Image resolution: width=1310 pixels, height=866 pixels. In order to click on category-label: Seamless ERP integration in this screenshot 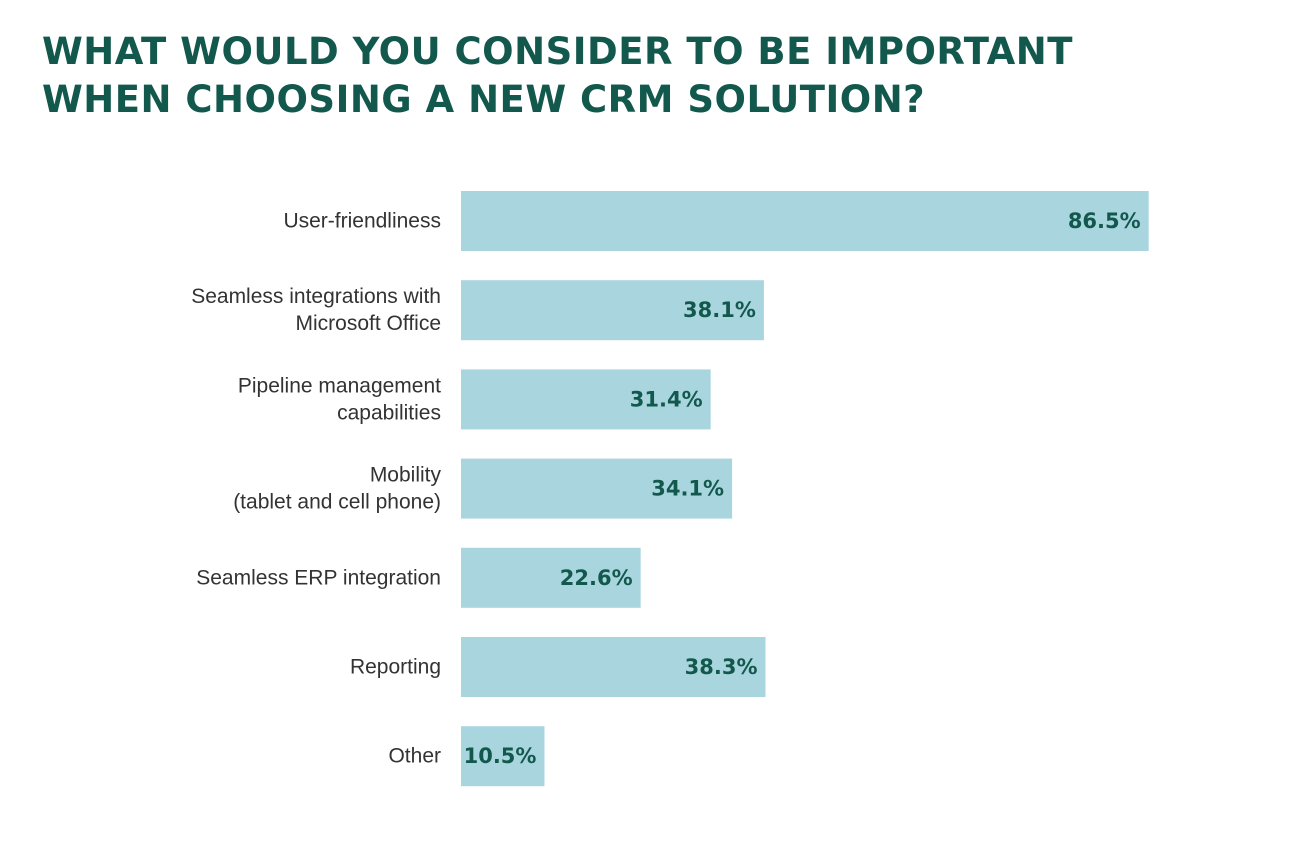, I will do `click(318, 577)`.